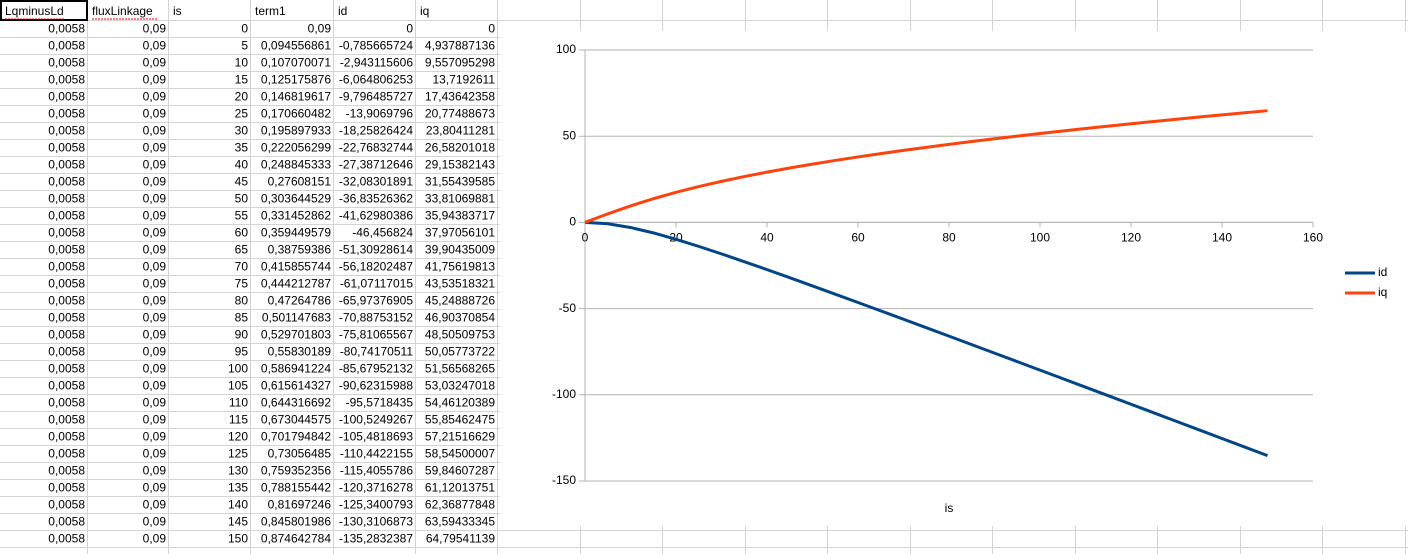  I want to click on cell-value: 0,444212787, so click(296, 284).